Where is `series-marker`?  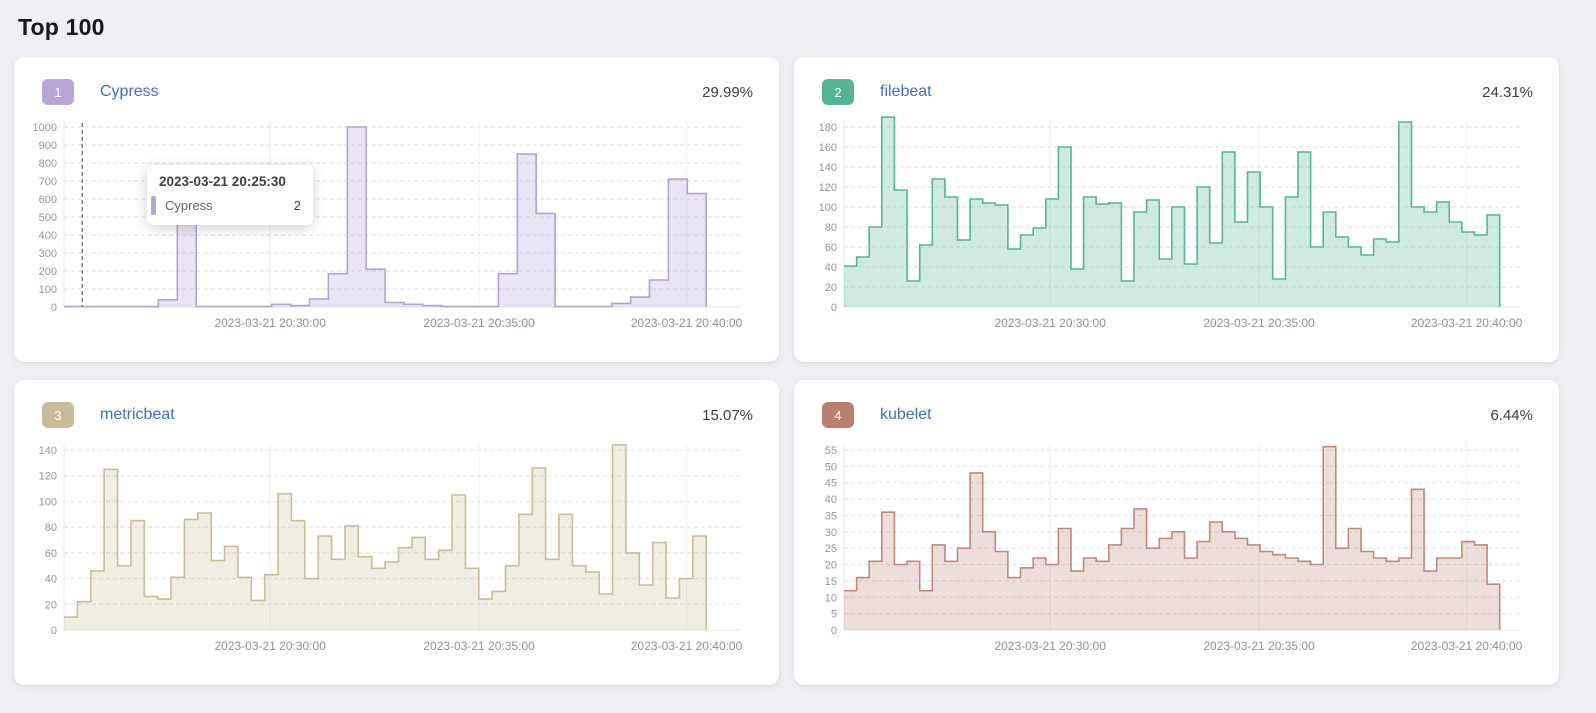 series-marker is located at coordinates (153, 205).